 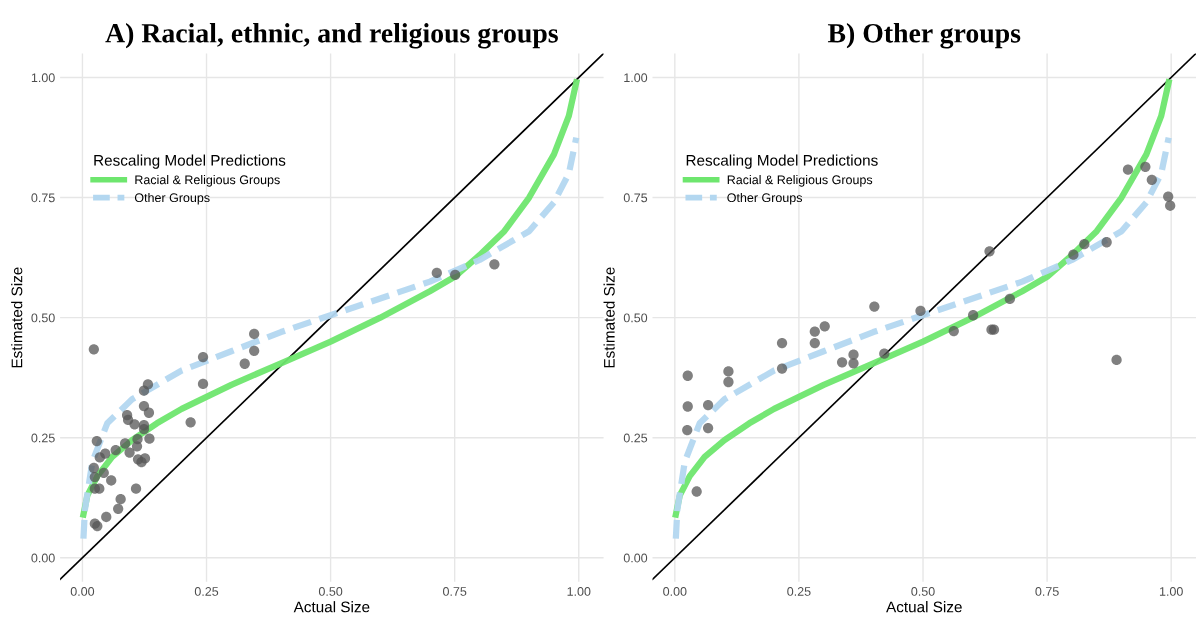 What do you see at coordinates (924, 36) in the screenshot?
I see `chart-title: B) Other groups` at bounding box center [924, 36].